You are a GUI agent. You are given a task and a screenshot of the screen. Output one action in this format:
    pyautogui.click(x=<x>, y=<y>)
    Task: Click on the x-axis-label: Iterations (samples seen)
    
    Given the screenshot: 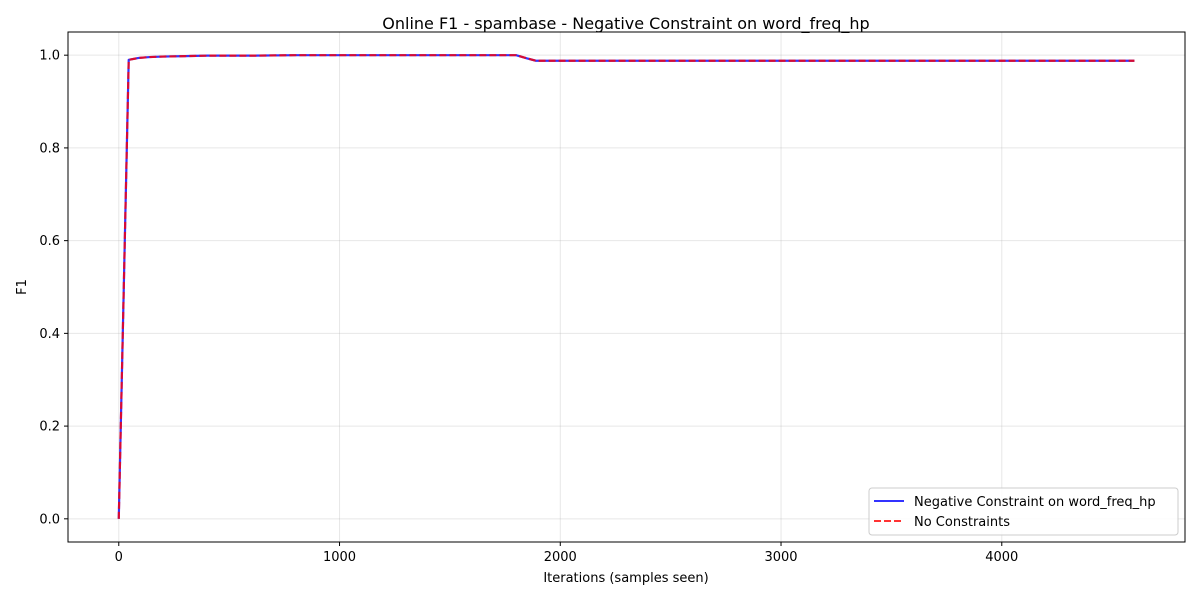 What is the action you would take?
    pyautogui.click(x=625, y=578)
    